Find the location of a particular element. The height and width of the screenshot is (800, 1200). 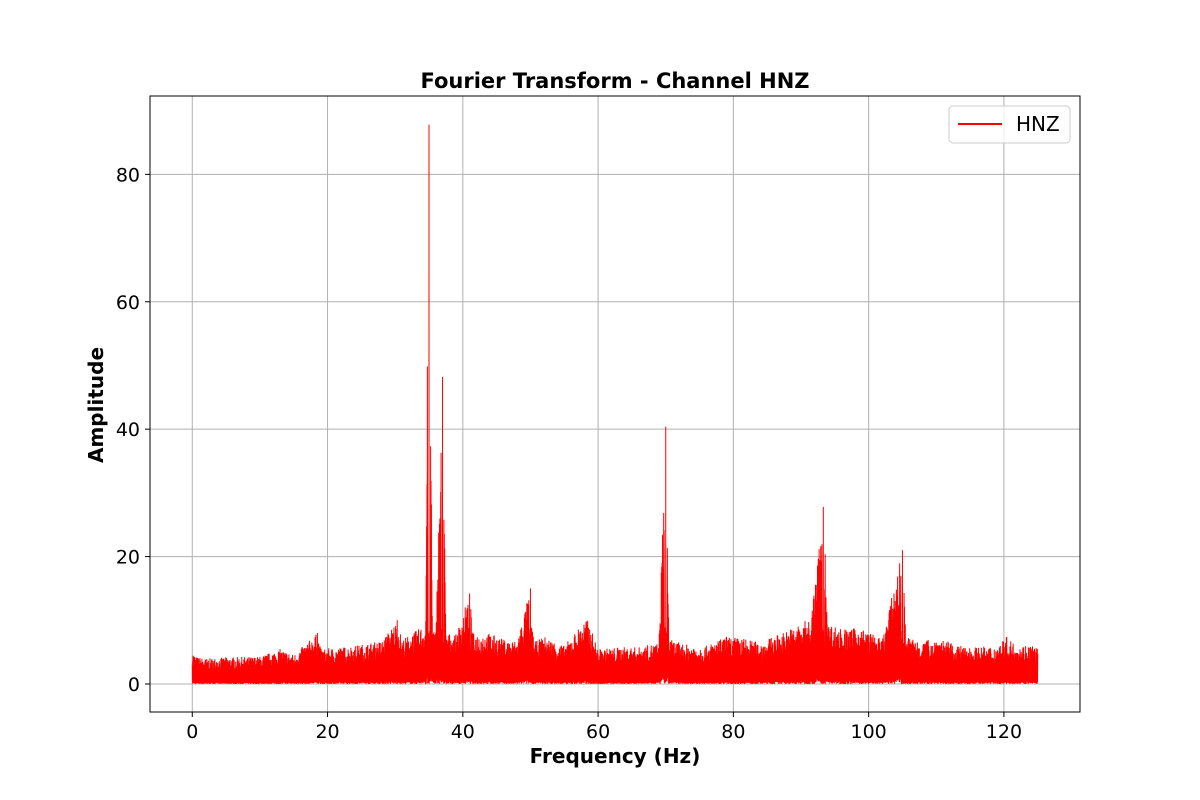

x-tick-label: 60 is located at coordinates (598, 732).